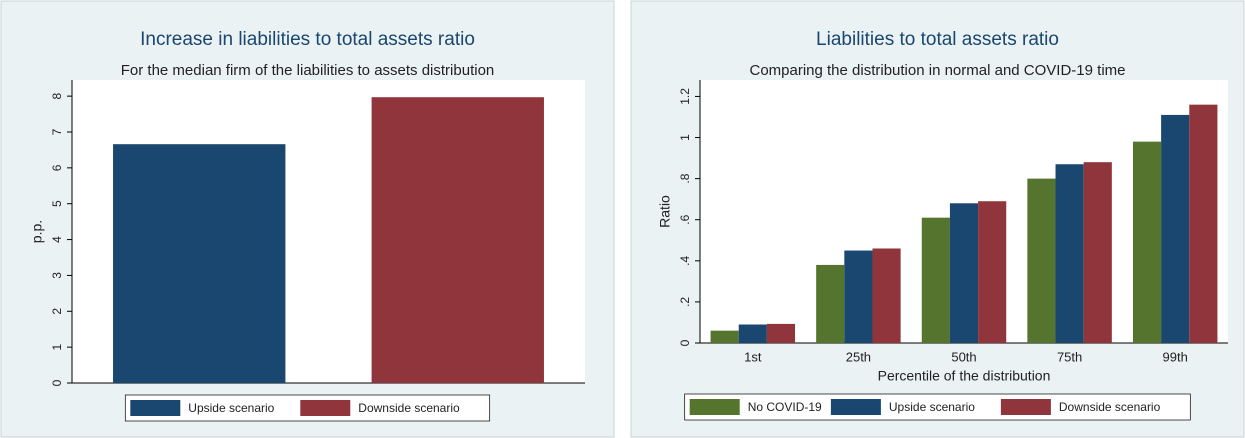 The height and width of the screenshot is (438, 1245). Describe the element at coordinates (1069, 356) in the screenshot. I see `x-tick-label: 75th` at that location.